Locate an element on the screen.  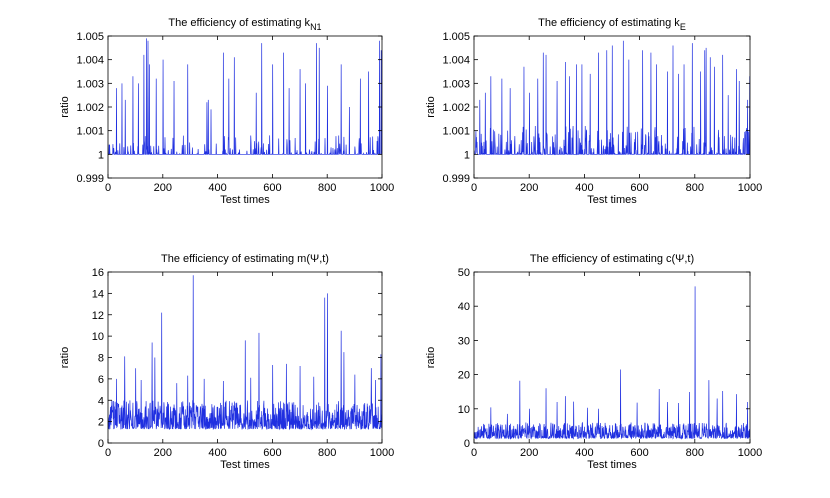
chart-title: The efficiency of estimating c(Ψ,t) is located at coordinates (612, 259).